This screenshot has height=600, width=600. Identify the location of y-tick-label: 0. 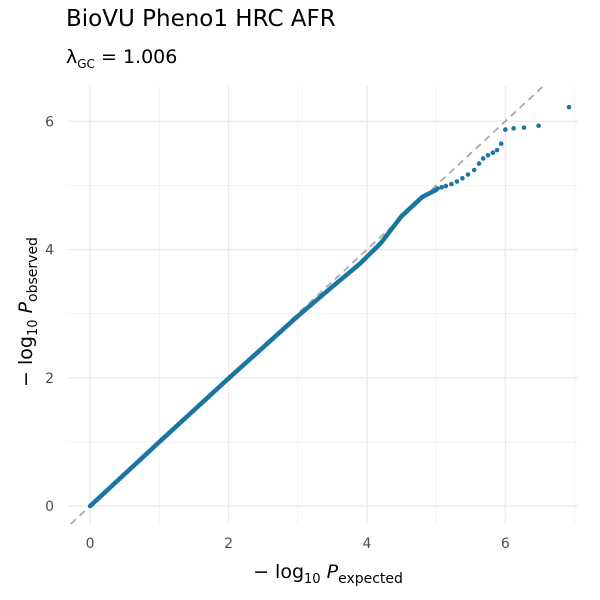
(49, 507).